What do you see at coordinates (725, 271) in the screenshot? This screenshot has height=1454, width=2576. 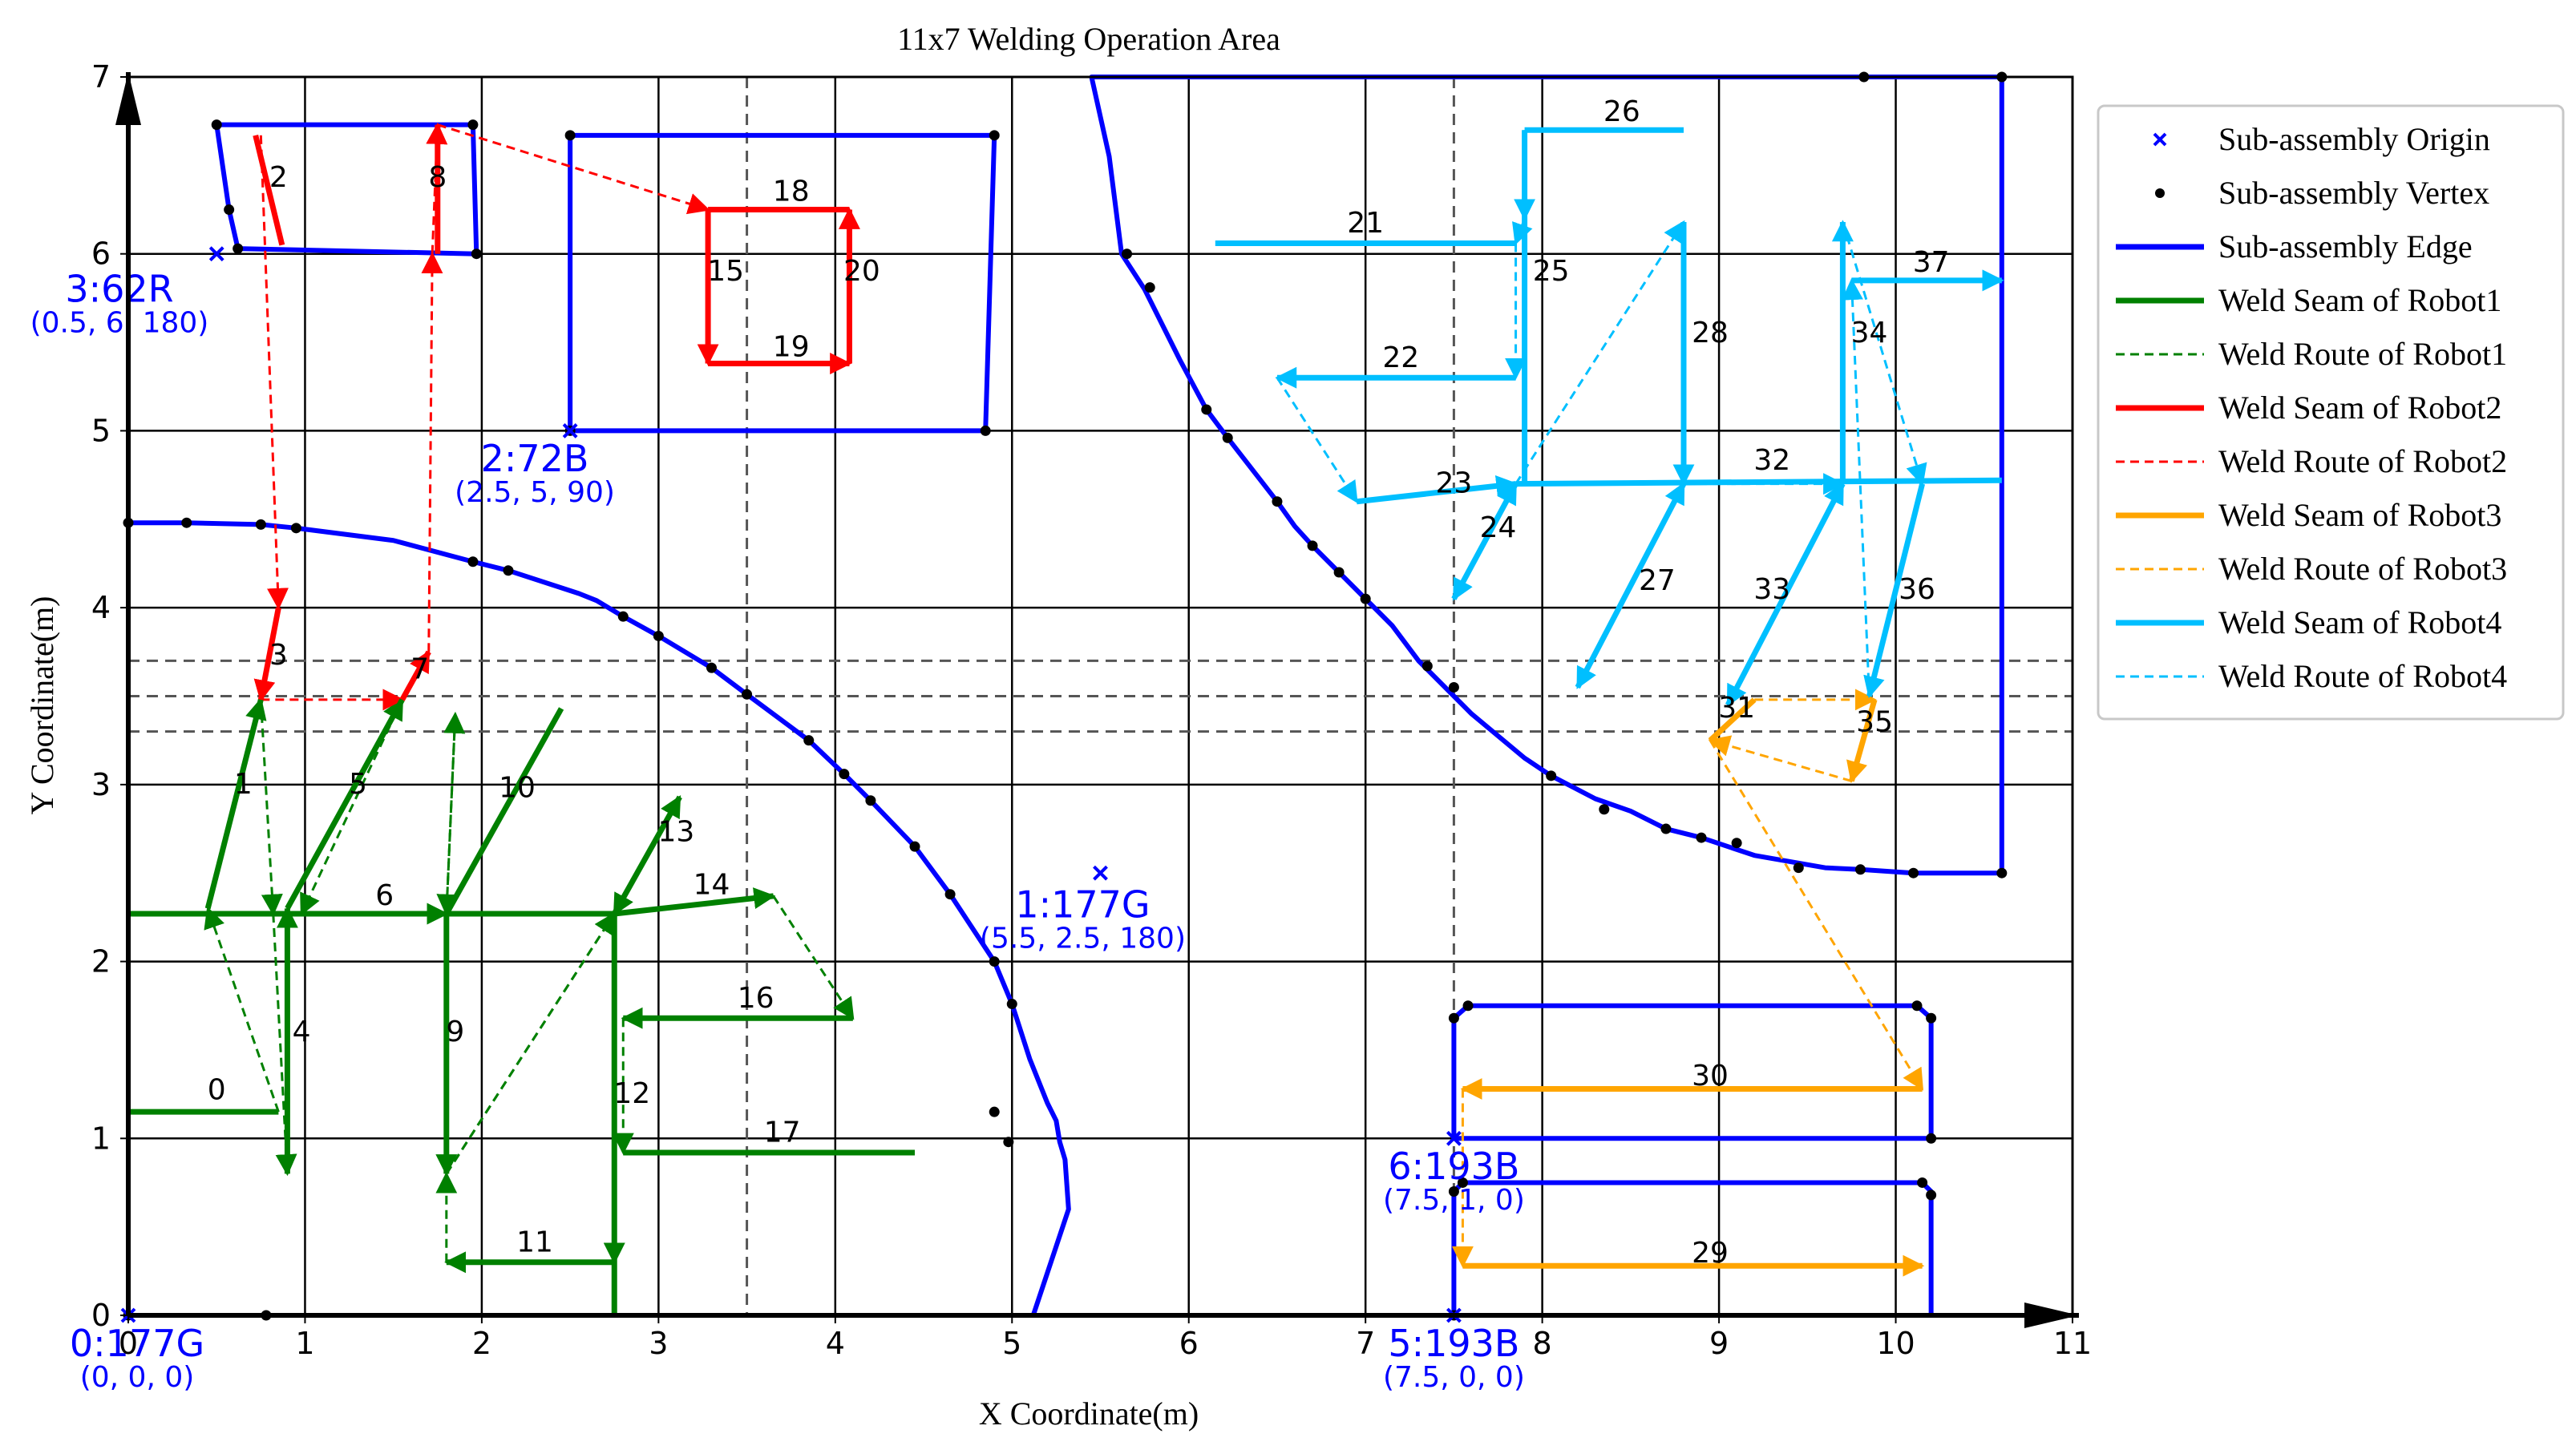 I see `weld-seam-label-15: 15` at bounding box center [725, 271].